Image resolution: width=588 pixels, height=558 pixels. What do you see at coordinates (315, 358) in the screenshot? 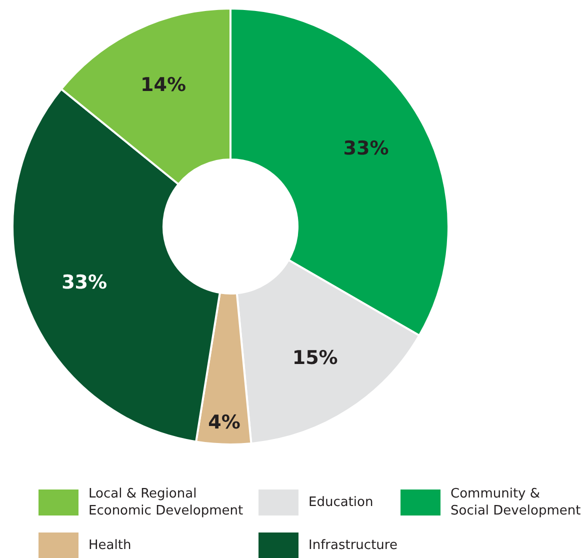
I see `data-label: 15%` at bounding box center [315, 358].